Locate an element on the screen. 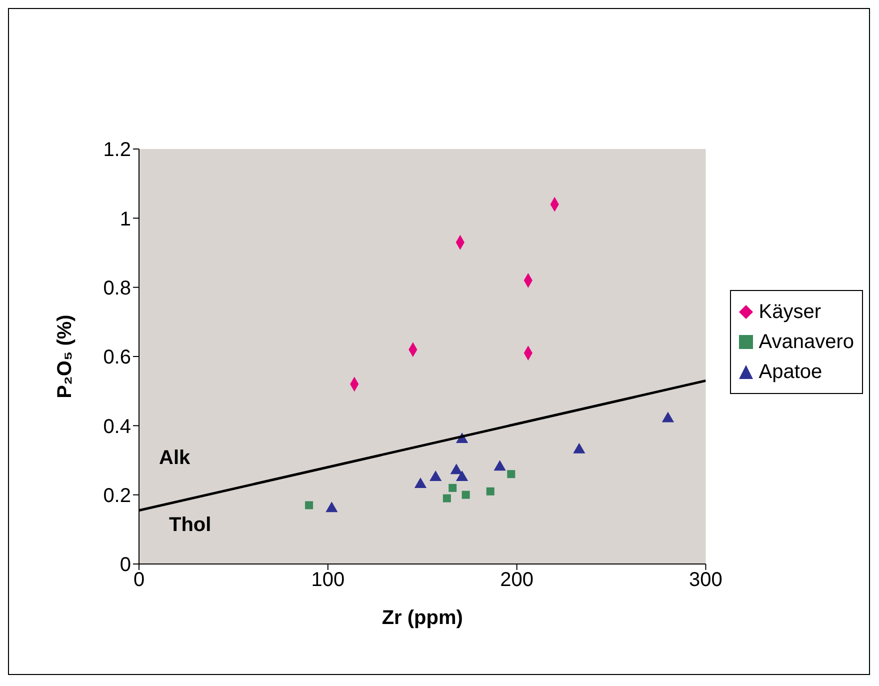 This screenshot has width=879, height=686. y-axis-title: P₂O₅ (%) is located at coordinates (65, 356).